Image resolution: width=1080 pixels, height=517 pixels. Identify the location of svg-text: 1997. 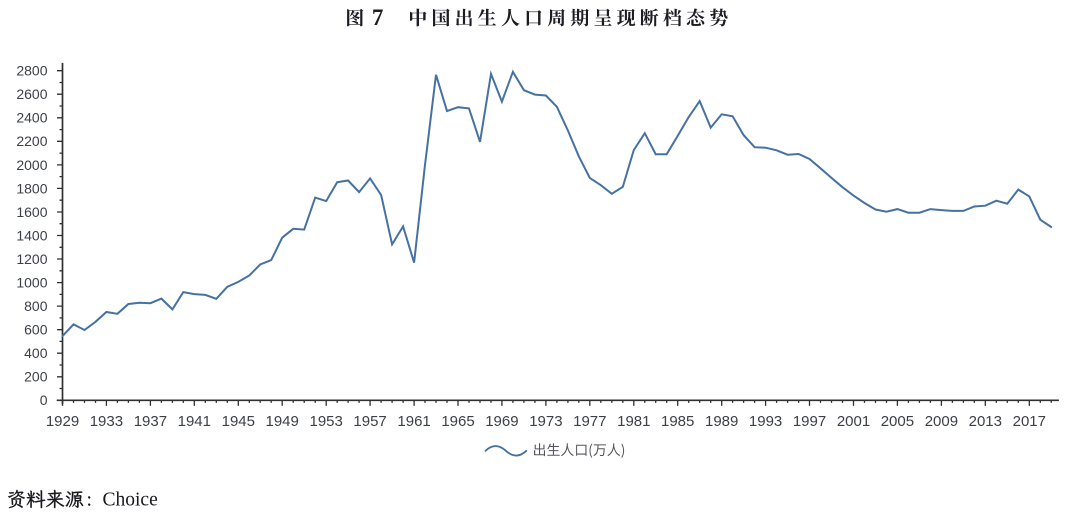
(809, 421).